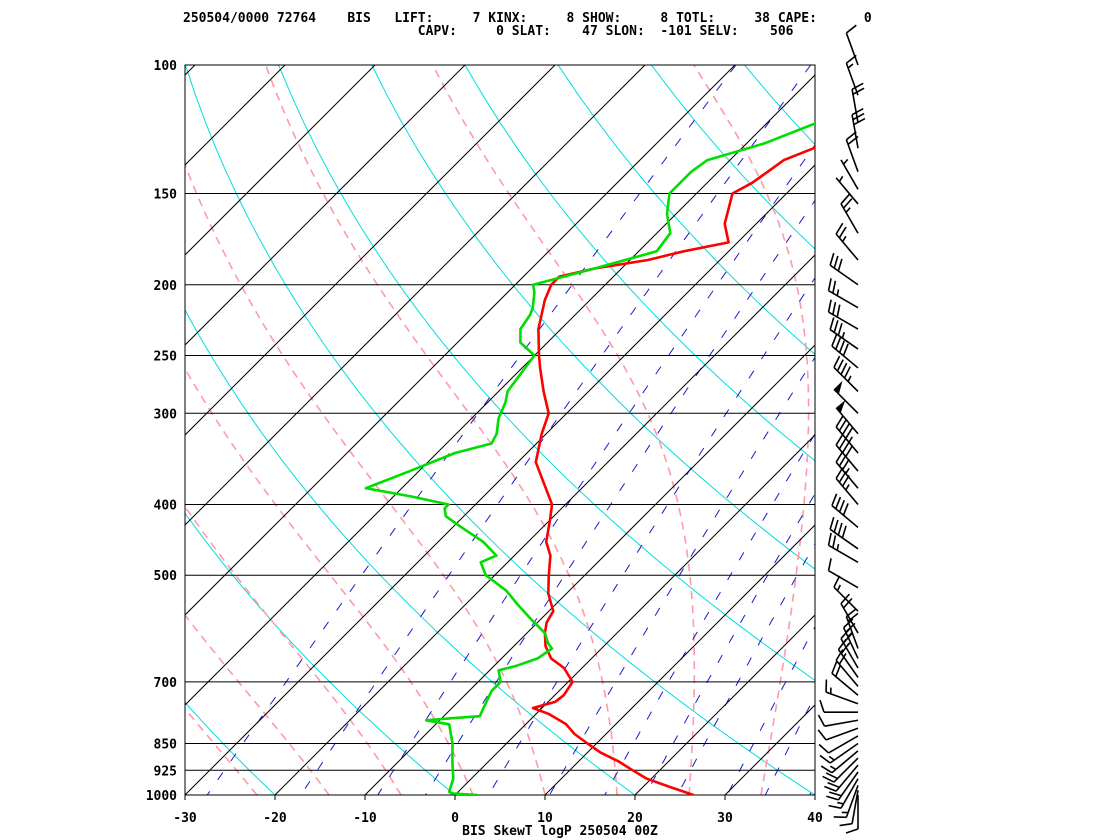 The width and height of the screenshot is (1120, 840). What do you see at coordinates (166, 195) in the screenshot?
I see `pressure-tick-label: 150` at bounding box center [166, 195].